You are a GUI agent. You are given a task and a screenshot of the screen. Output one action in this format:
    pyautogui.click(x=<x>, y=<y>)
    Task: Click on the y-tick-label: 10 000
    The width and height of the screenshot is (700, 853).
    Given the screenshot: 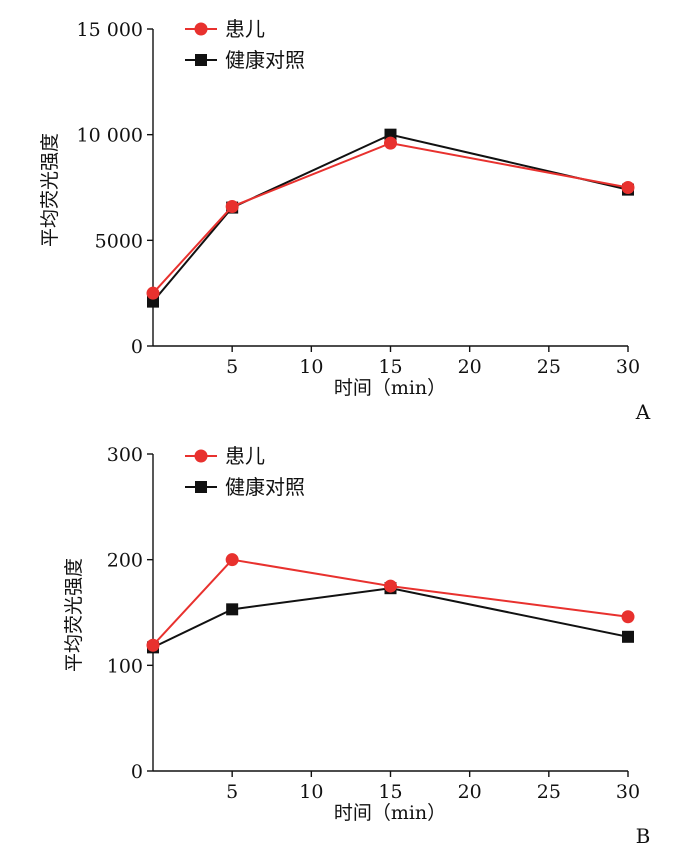 What is the action you would take?
    pyautogui.click(x=110, y=136)
    